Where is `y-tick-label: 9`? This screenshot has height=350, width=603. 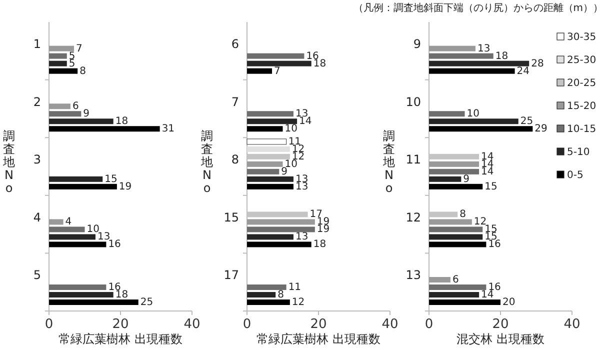
y-tick-label: 9 is located at coordinates (417, 44).